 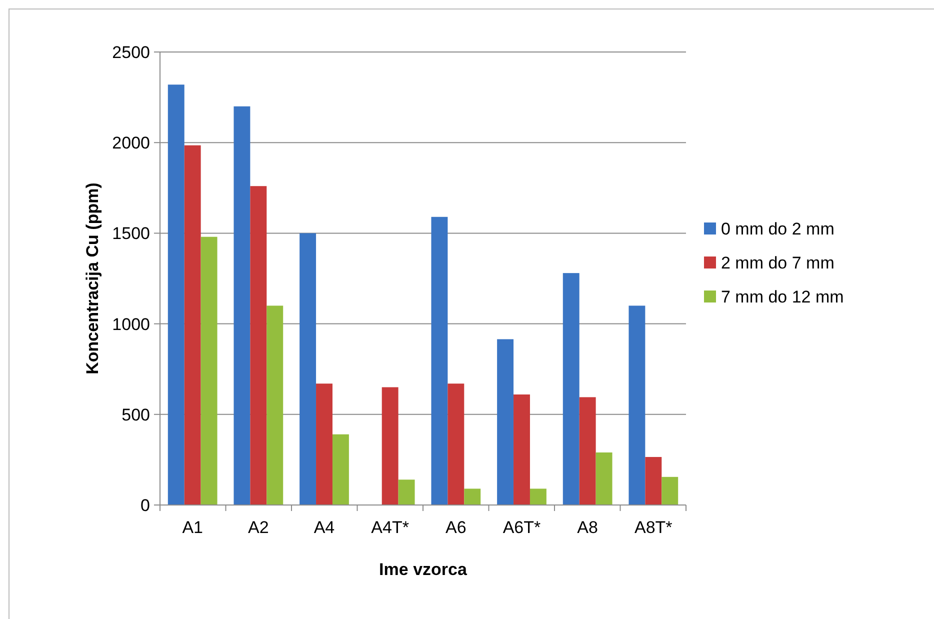 I want to click on y-axis-title: Koncentracija Cu (ppm), so click(x=92, y=278).